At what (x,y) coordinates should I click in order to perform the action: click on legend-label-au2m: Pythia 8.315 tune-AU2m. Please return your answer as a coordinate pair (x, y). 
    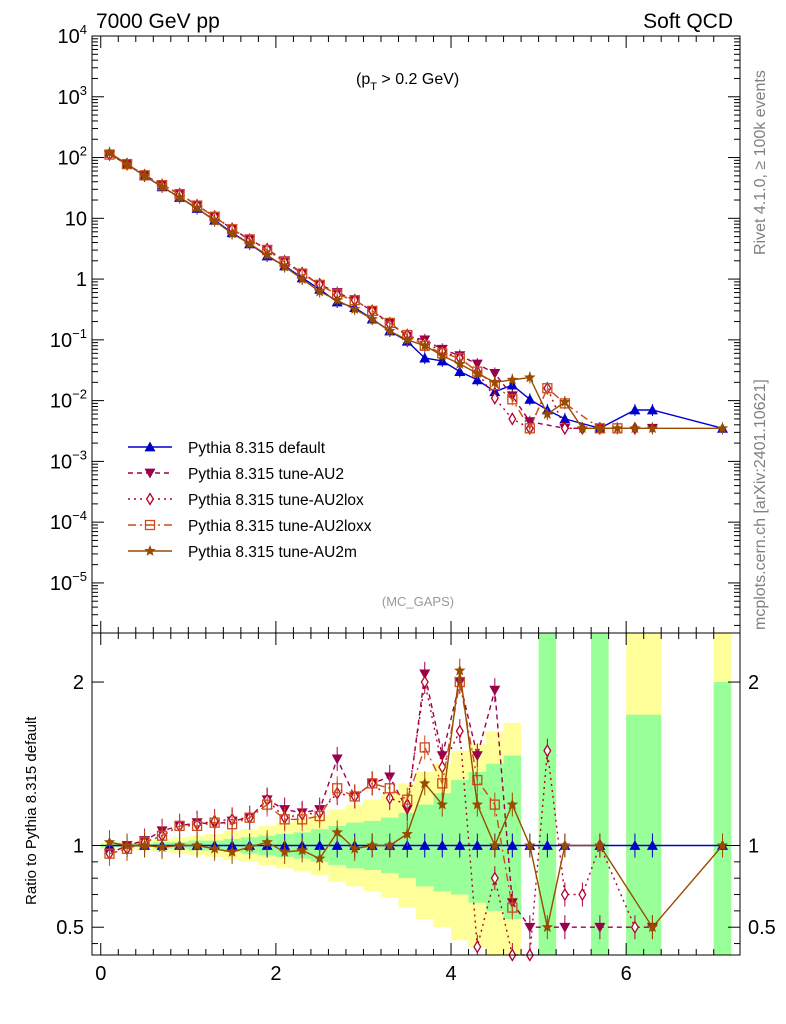
    Looking at the image, I should click on (272, 552).